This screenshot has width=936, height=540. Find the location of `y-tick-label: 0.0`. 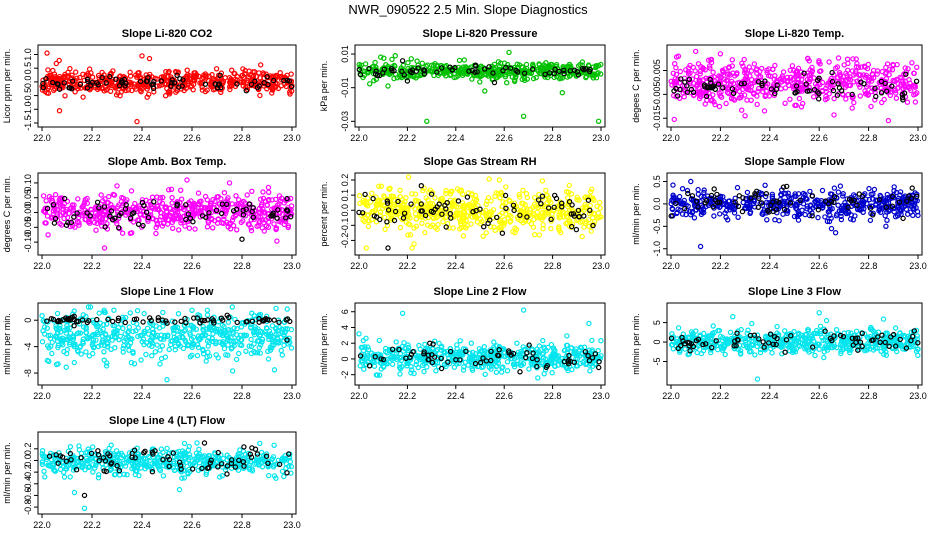

y-tick-label: 0.0 is located at coordinates (28, 82).